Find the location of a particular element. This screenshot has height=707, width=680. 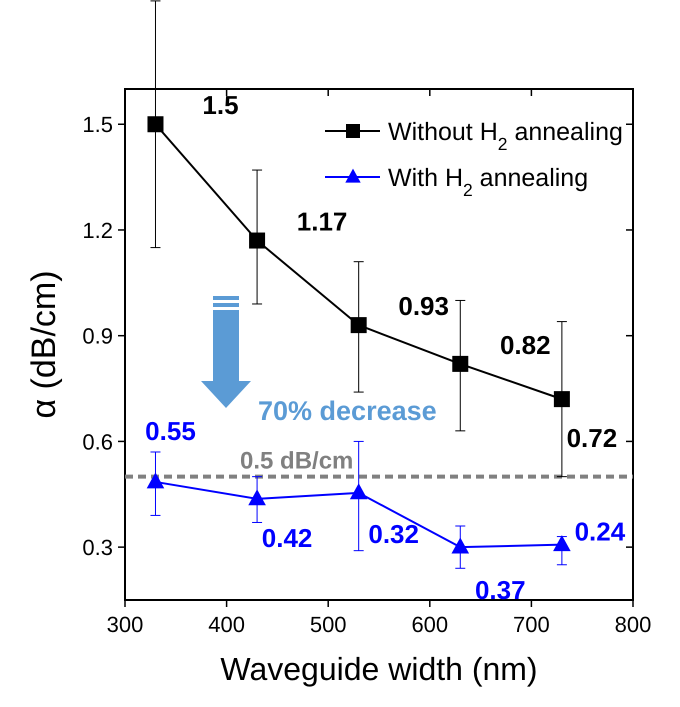

x-tick-label: 800 is located at coordinates (633, 624).